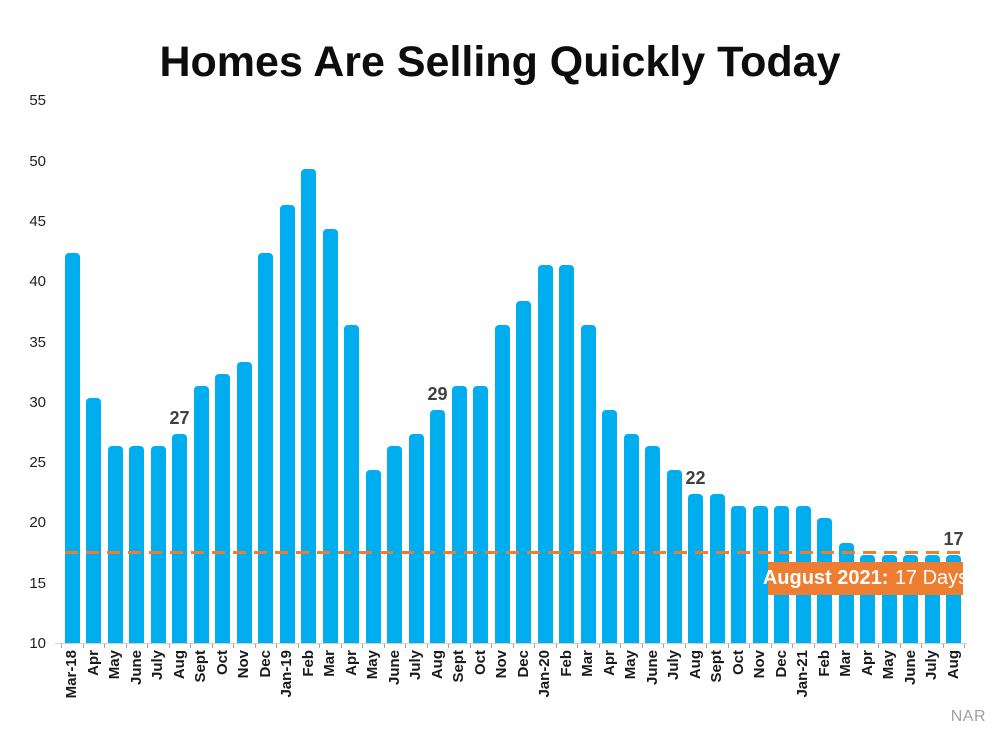 The width and height of the screenshot is (1000, 750). What do you see at coordinates (37, 643) in the screenshot?
I see `y-axis-tick-label: 10` at bounding box center [37, 643].